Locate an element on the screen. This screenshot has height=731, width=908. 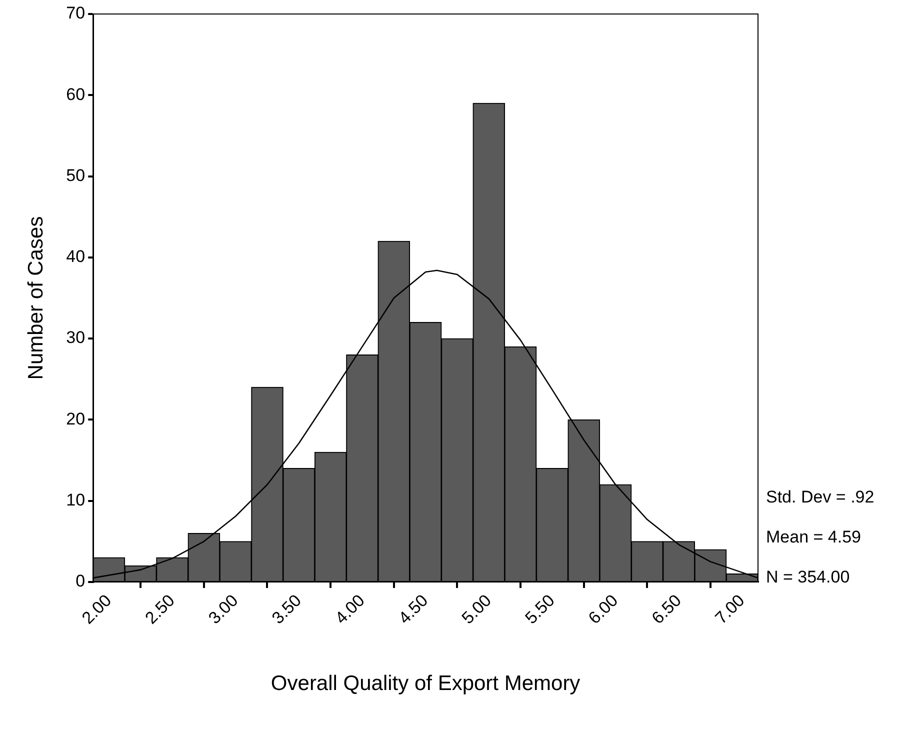
x-tick-label: 5.50 is located at coordinates (540, 609).